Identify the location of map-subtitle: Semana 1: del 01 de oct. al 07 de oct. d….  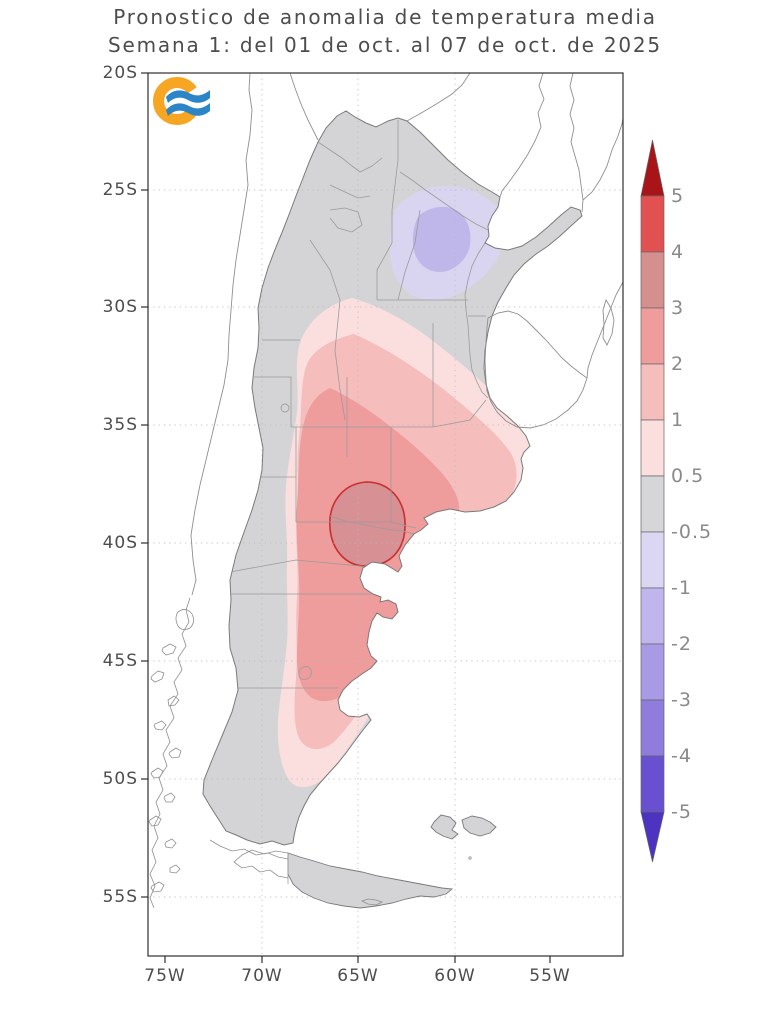
(385, 45).